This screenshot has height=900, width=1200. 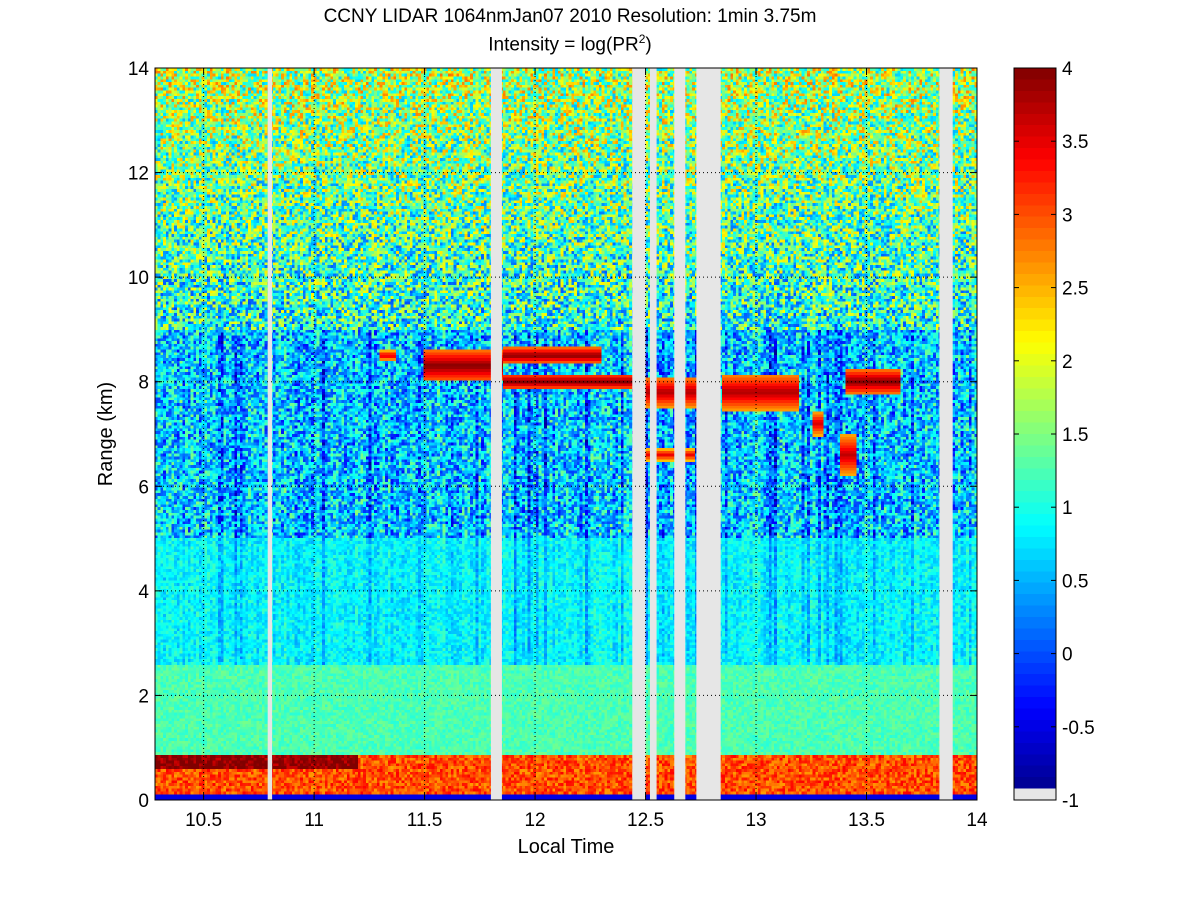 What do you see at coordinates (1035, 434) in the screenshot?
I see `colorbar-gradient` at bounding box center [1035, 434].